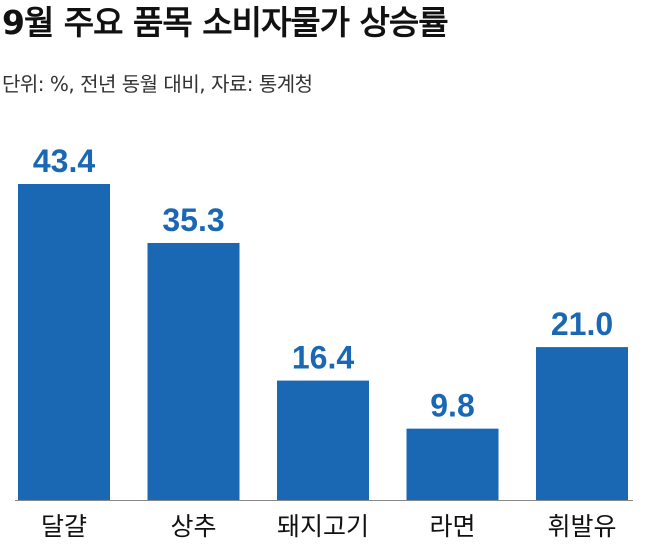  I want to click on value-label-2: 16.4, so click(323, 358).